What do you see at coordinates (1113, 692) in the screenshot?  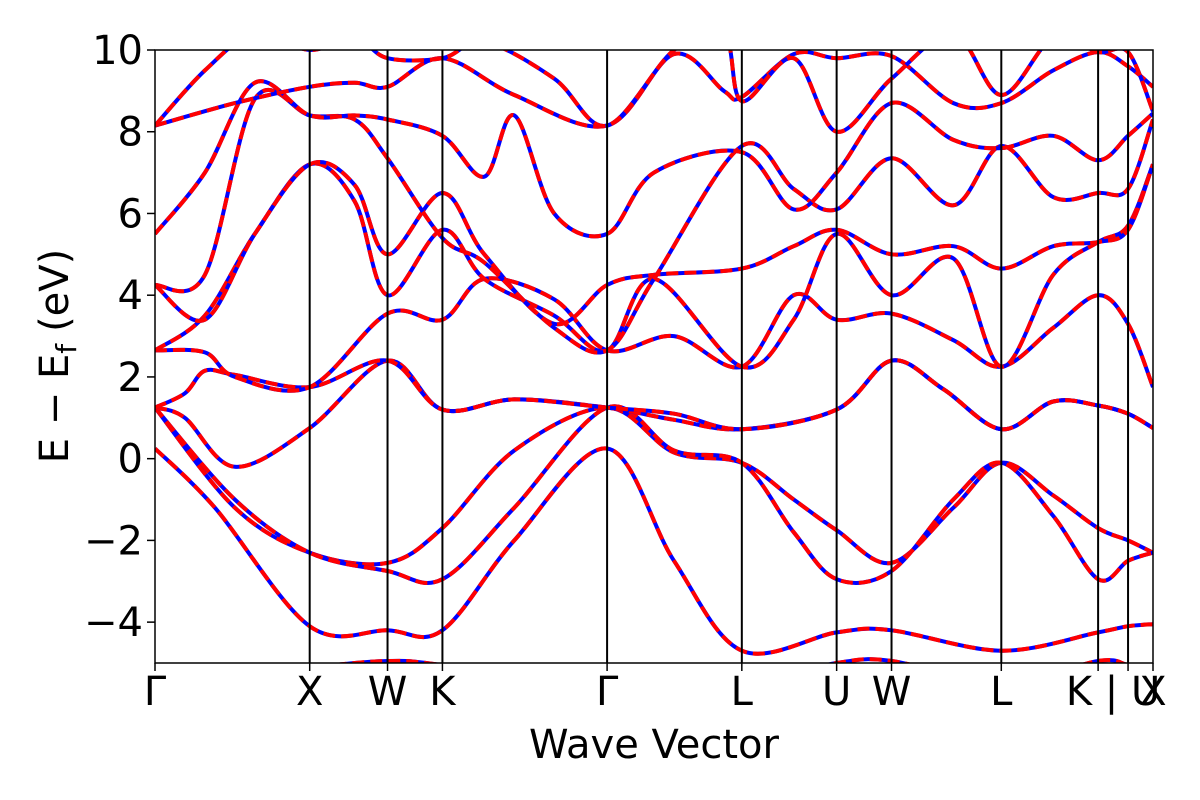 I see `x-tick-label-9: K | U` at bounding box center [1113, 692].